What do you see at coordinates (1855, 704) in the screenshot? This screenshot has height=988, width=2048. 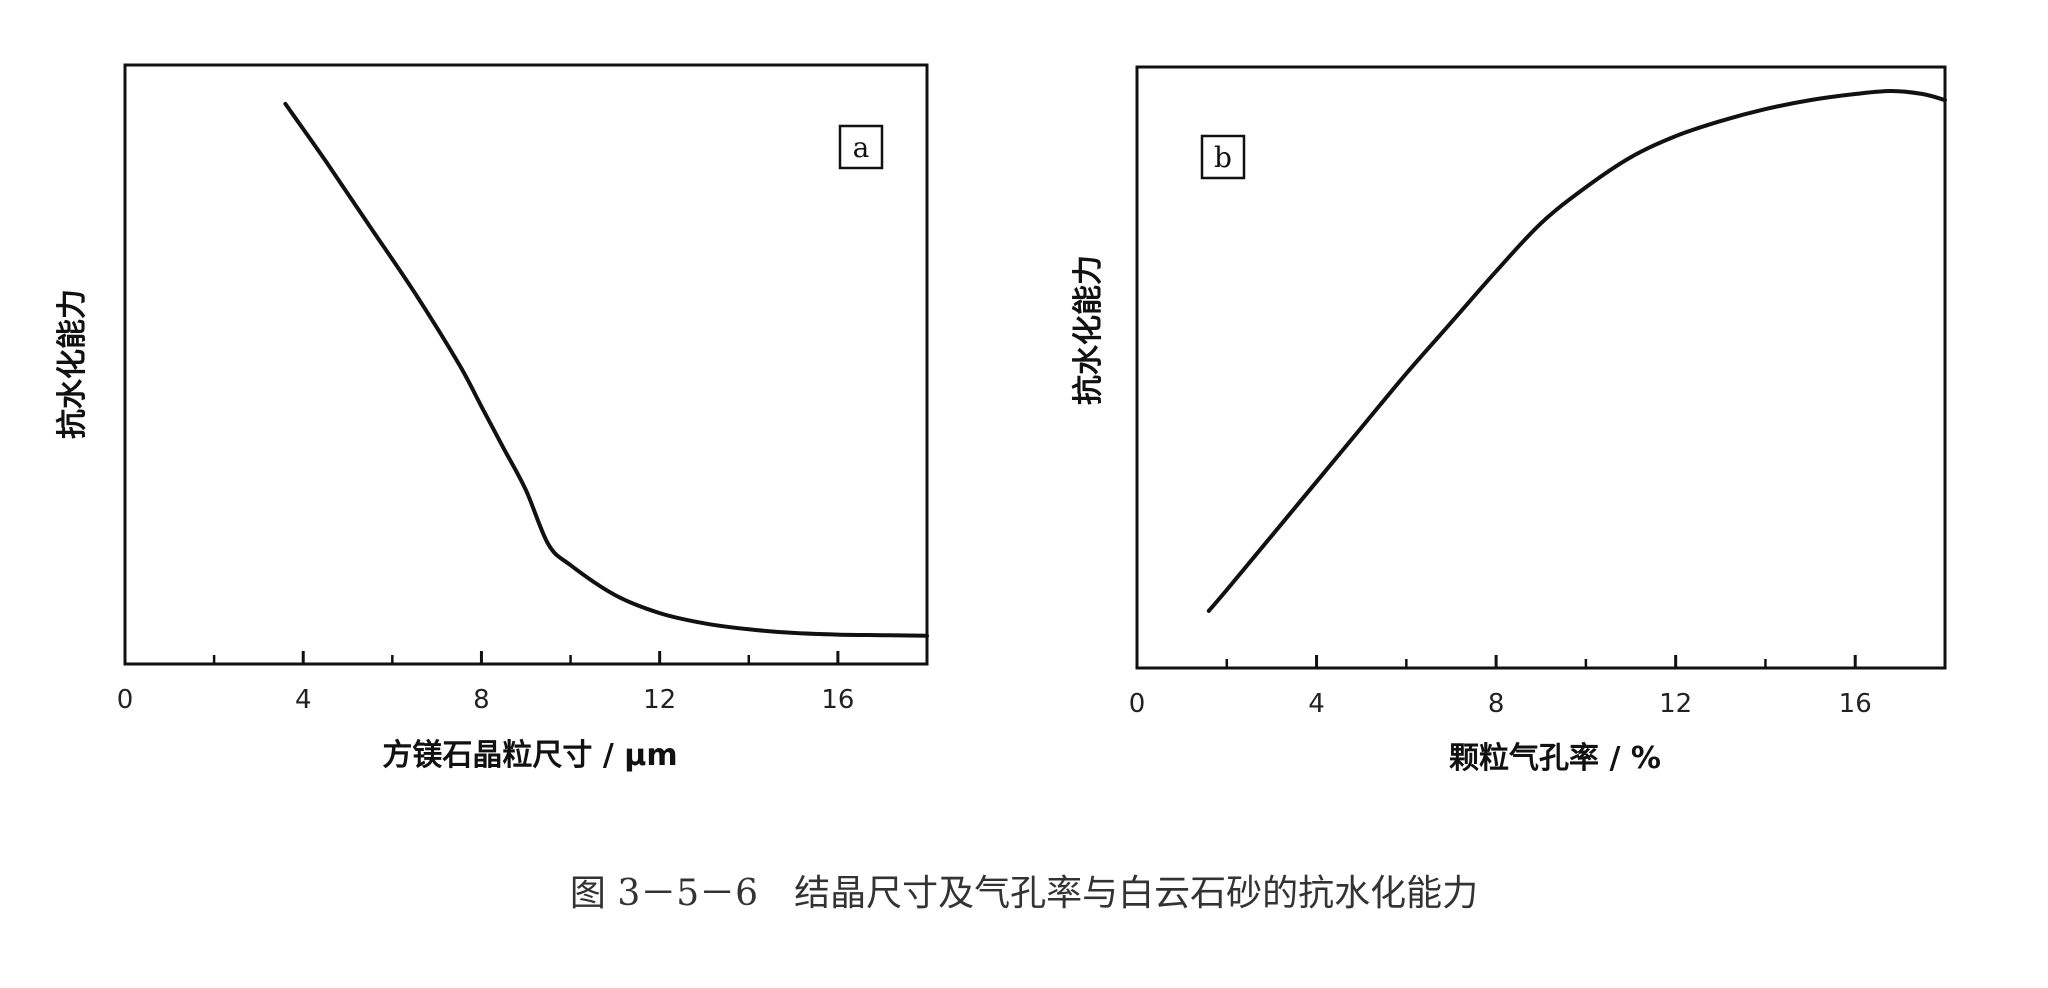 I see `x-tick-label-b-4: 16` at bounding box center [1855, 704].